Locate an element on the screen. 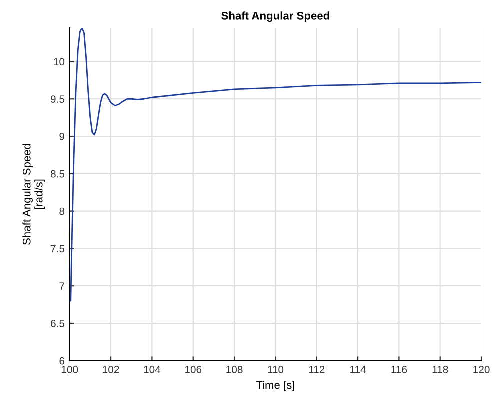 Image resolution: width=499 pixels, height=401 pixels. x-tick-label: 120 is located at coordinates (482, 370).